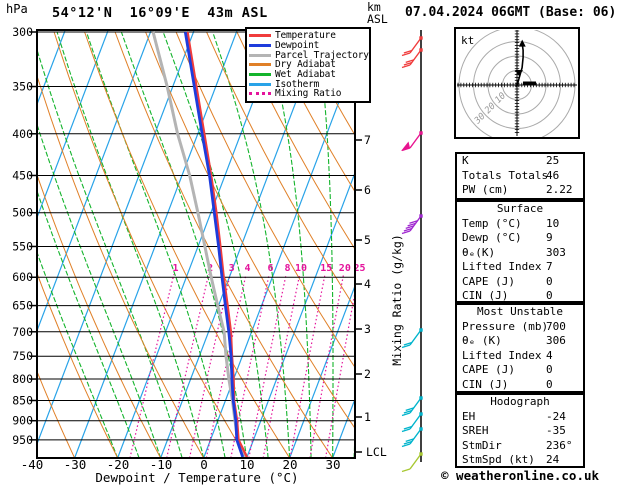  I want to click on altitude-axis-unit: km ASL, so click(377, 13).